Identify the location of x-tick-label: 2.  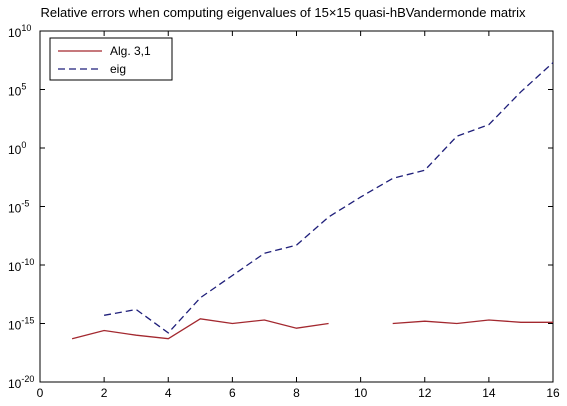
(104, 393).